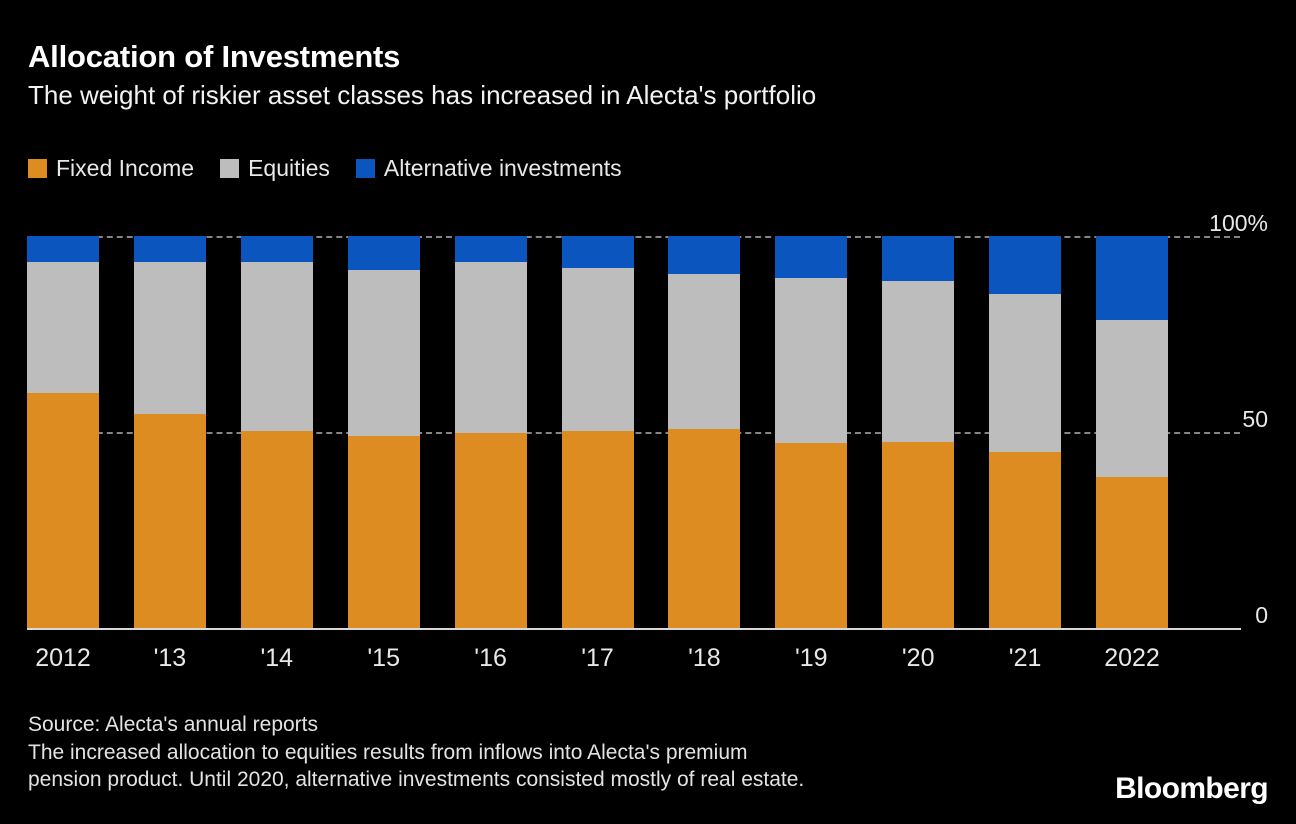 This screenshot has width=1296, height=824. I want to click on x-axis-tick-15: '15, so click(383, 658).